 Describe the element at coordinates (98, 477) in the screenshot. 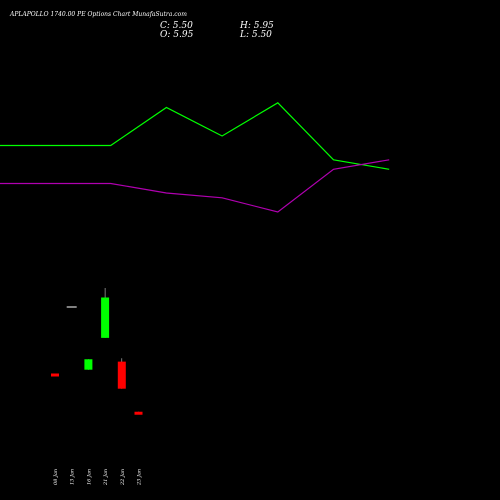

I see `x-axis-ticks: 08 Jan 13 Jan 16 Jan 21 Jan 22 Jan 23 Jan` at that location.